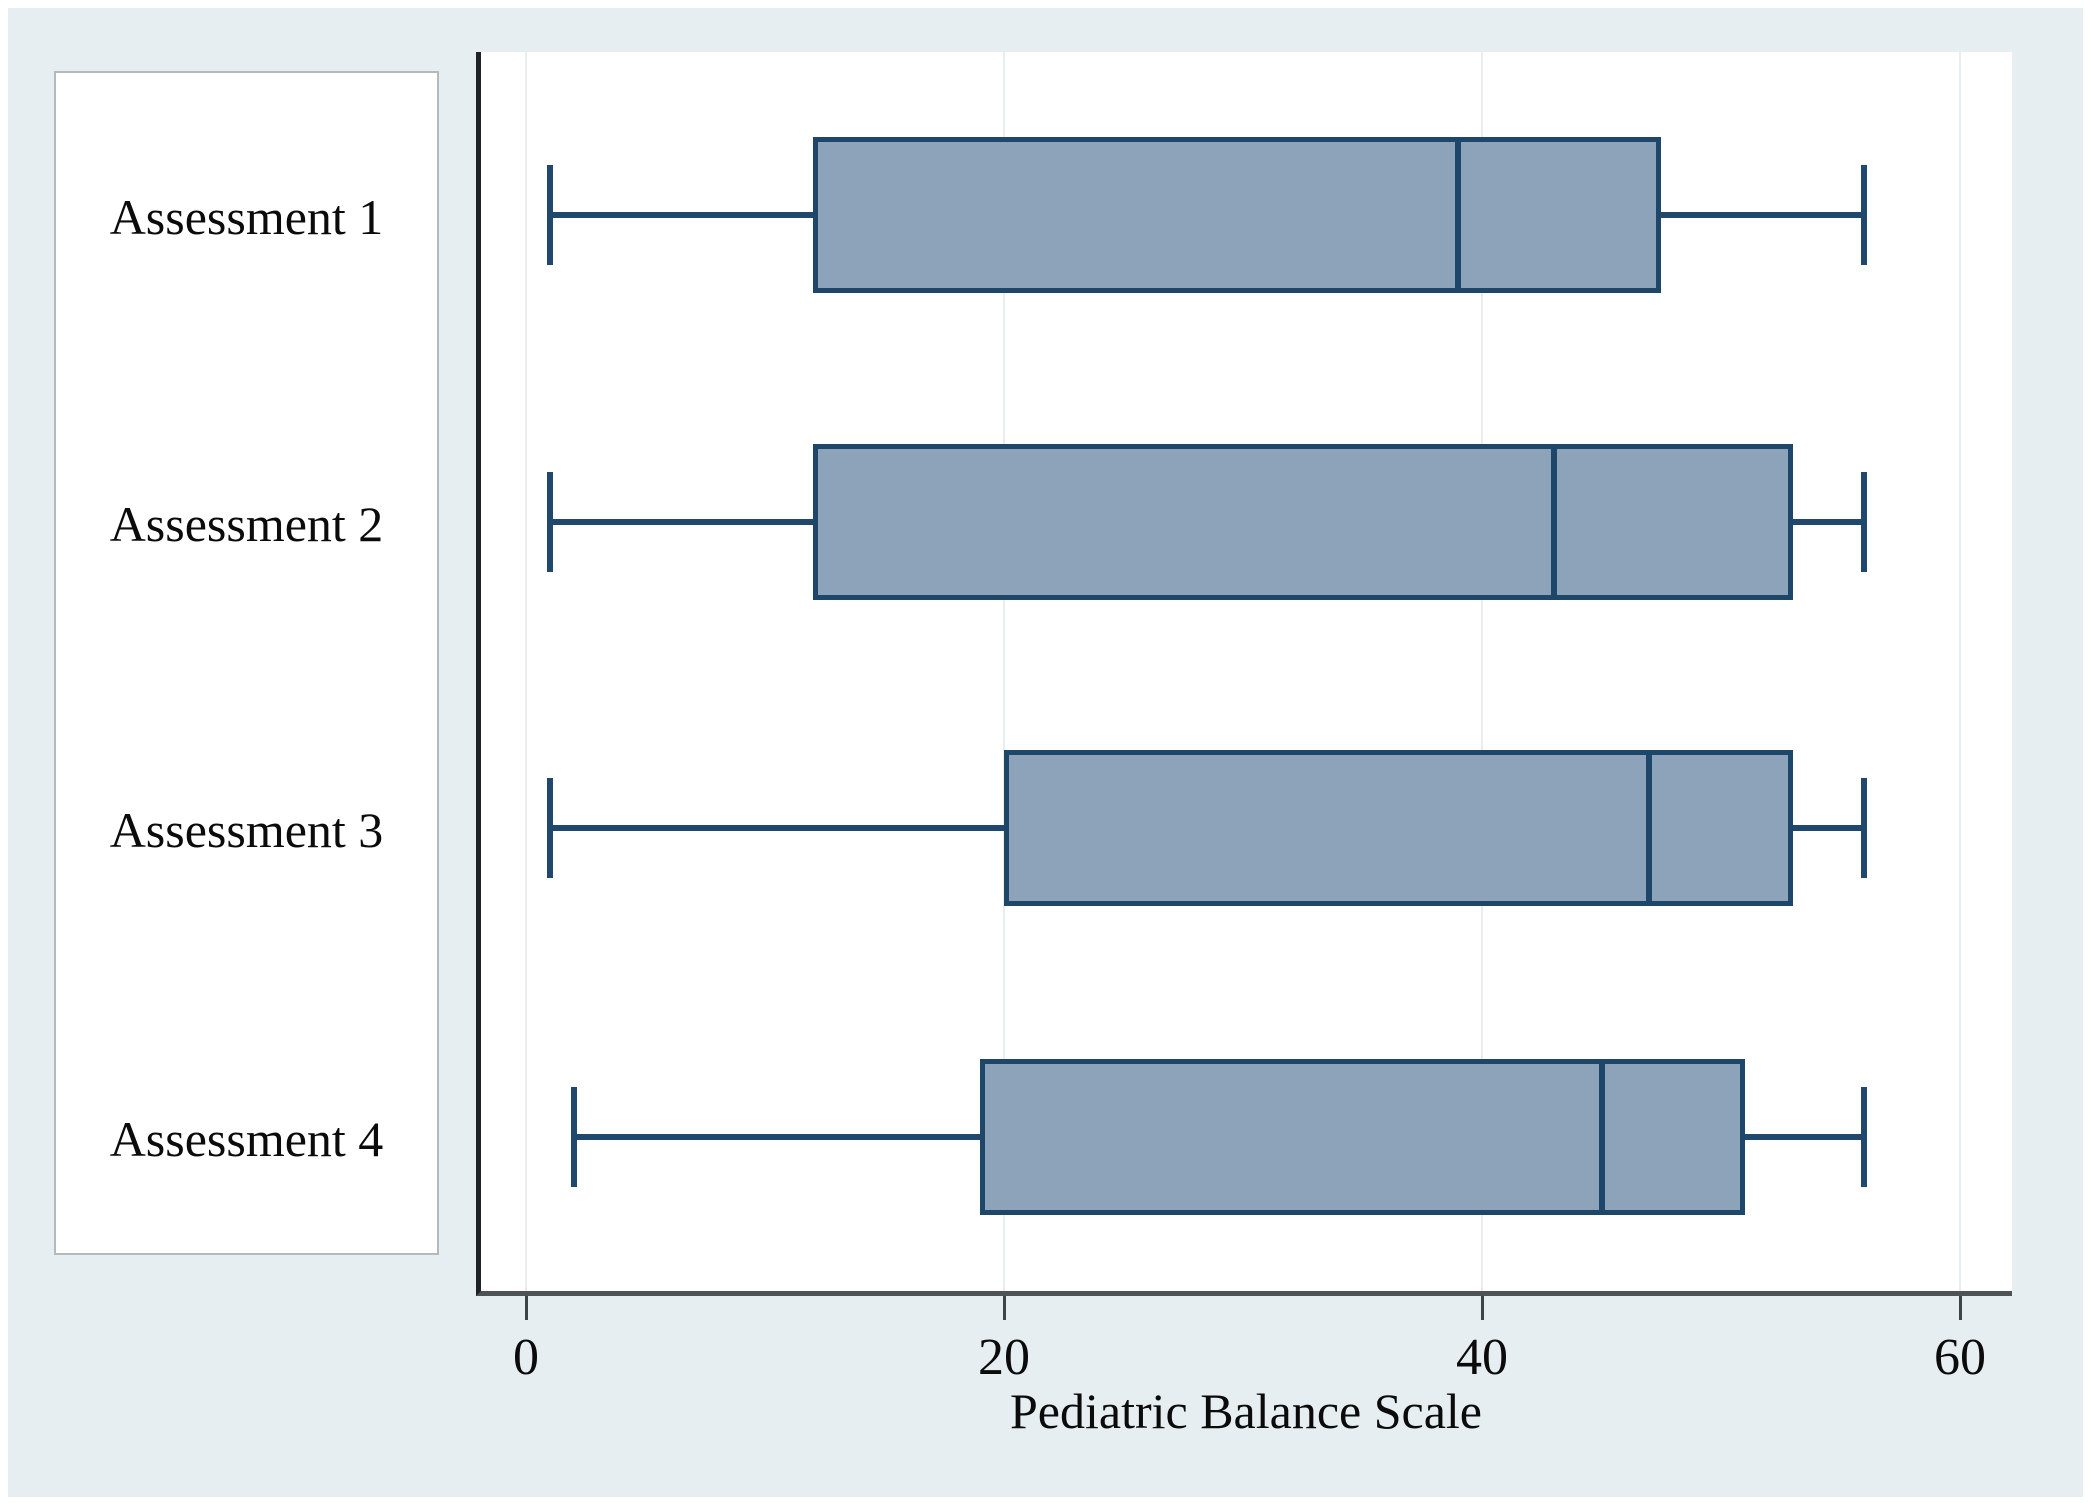  Describe the element at coordinates (246, 524) in the screenshot. I see `category-label: Assessment 2` at that location.